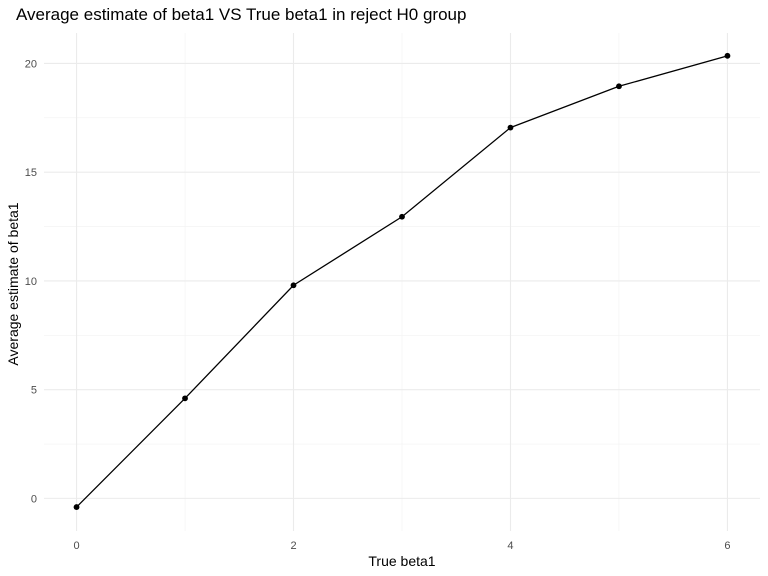 This screenshot has width=768, height=576. I want to click on x-axis-title: True beta1, so click(401, 561).